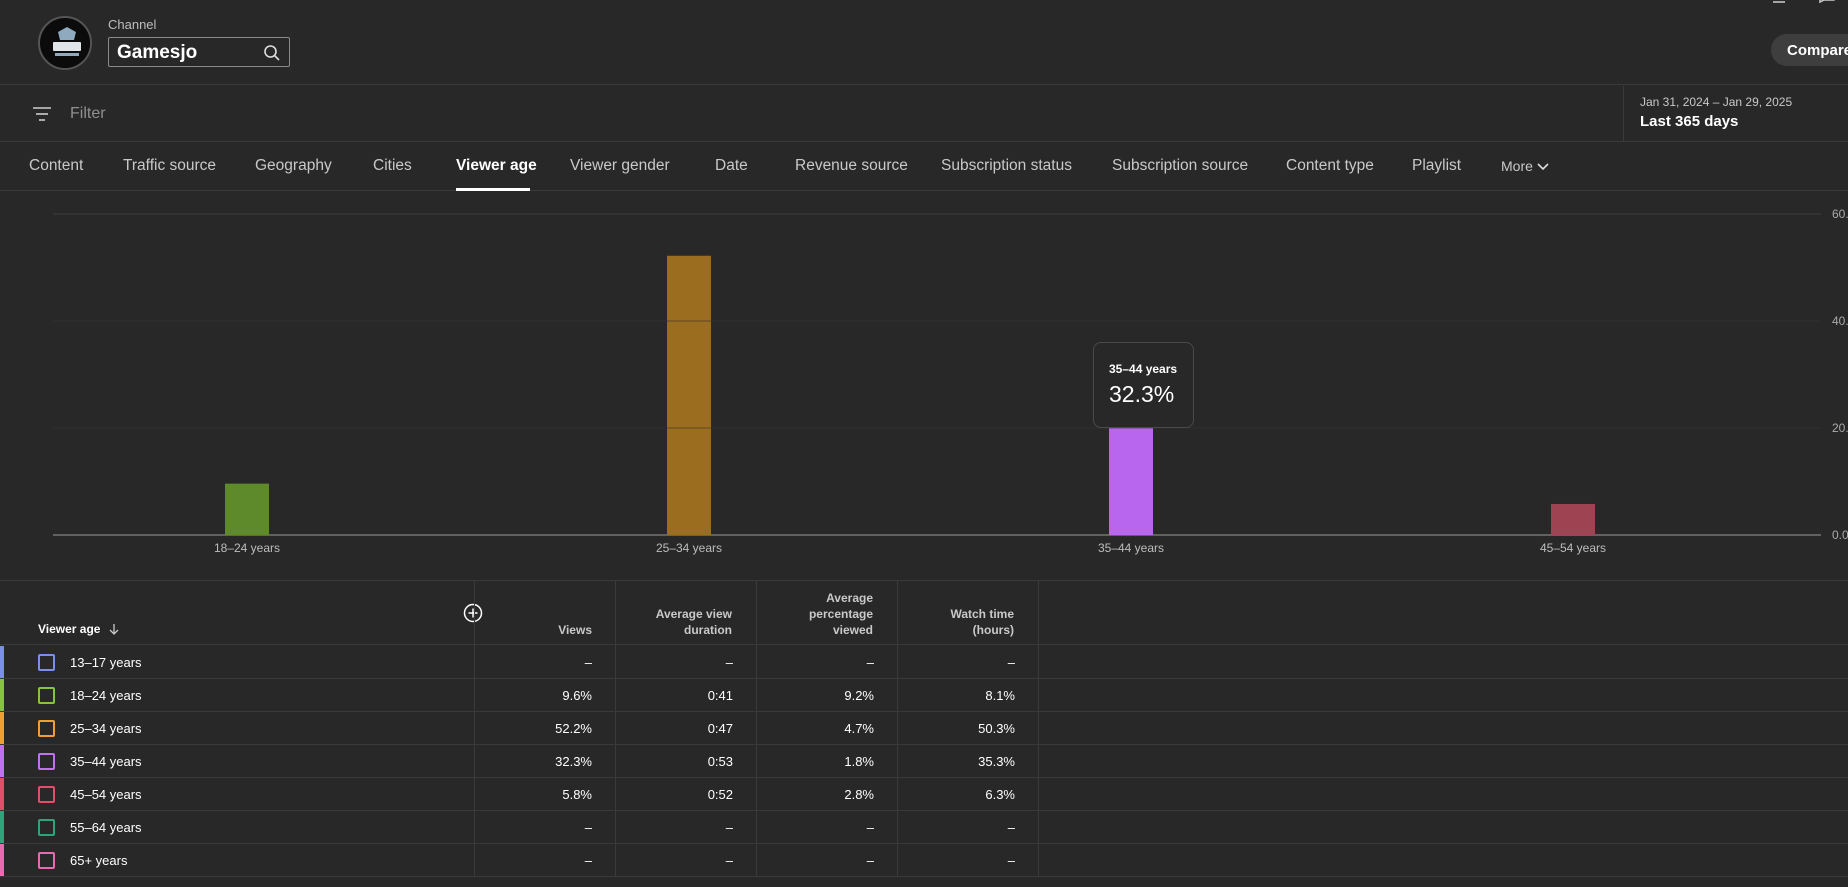  Describe the element at coordinates (1011, 662) in the screenshot. I see `cell-watch: –` at that location.